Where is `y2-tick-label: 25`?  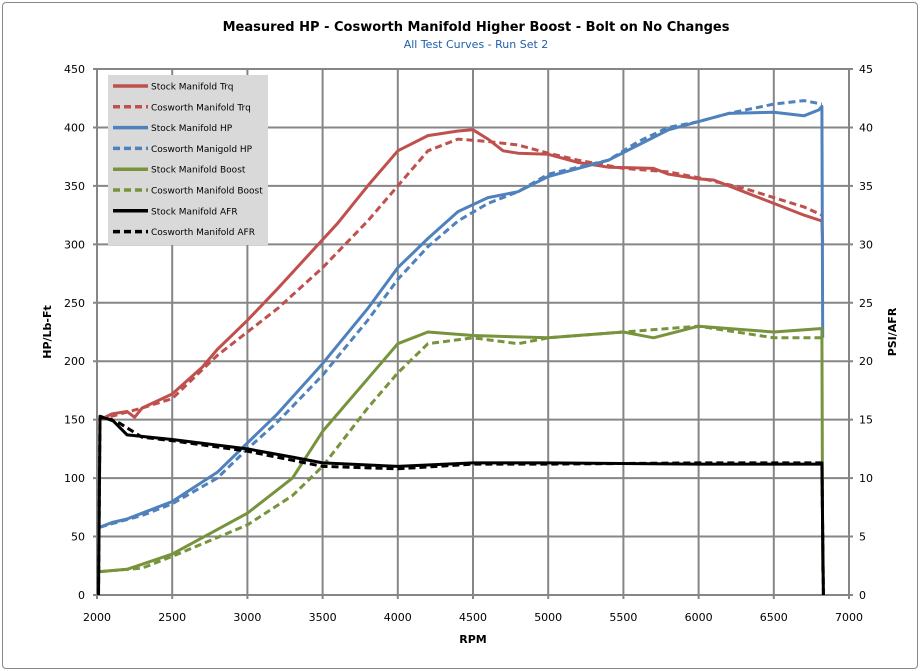
y2-tick-label: 25 is located at coordinates (866, 303).